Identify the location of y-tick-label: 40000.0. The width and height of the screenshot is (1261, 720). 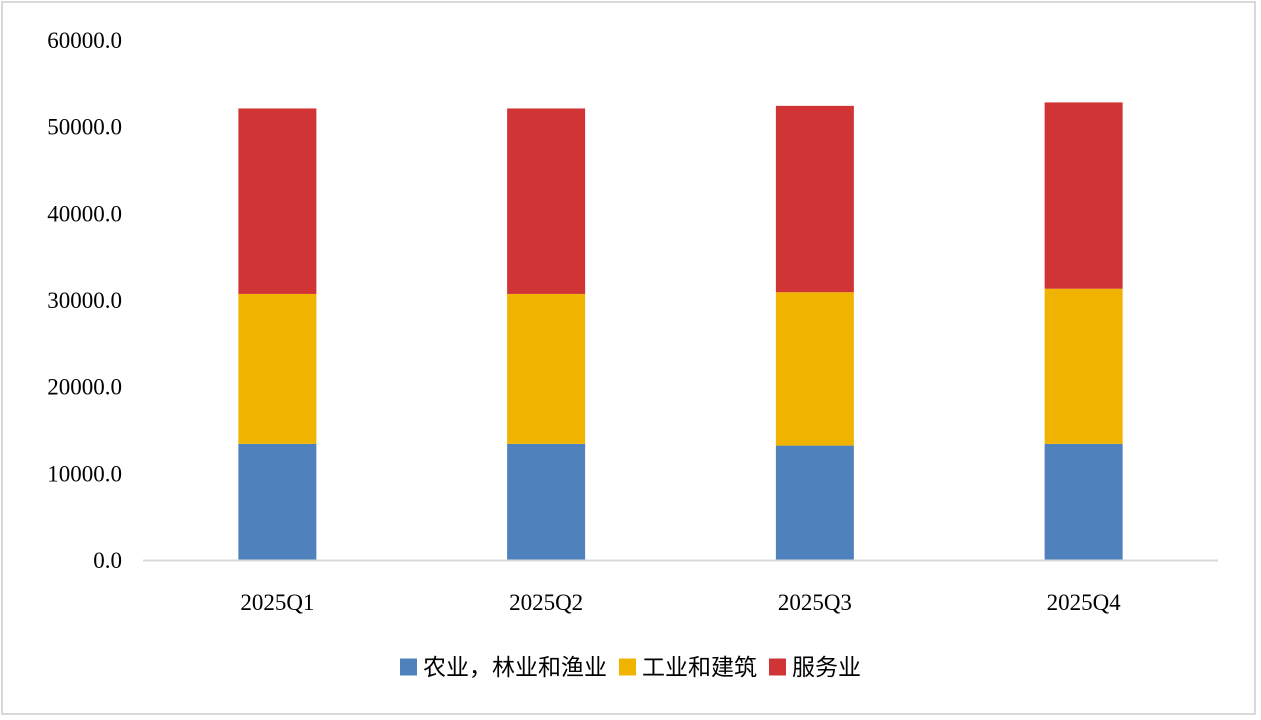
(84, 213).